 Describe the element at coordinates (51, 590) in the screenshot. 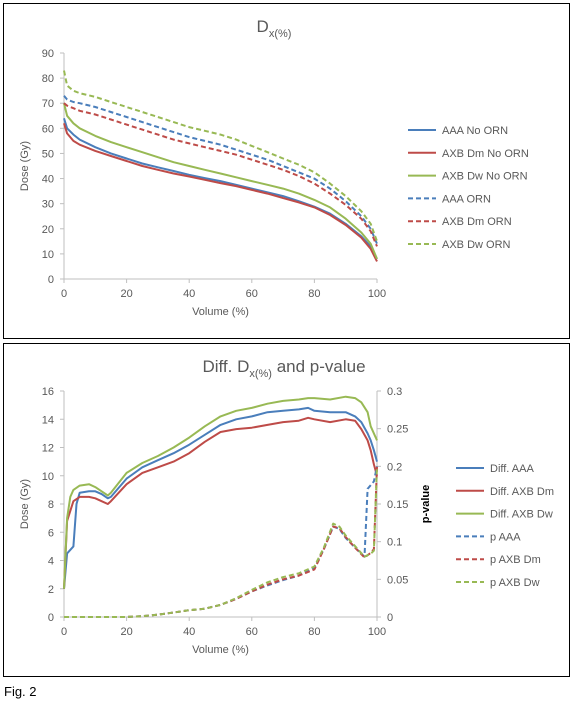

I see `y-tick-label: 2` at that location.